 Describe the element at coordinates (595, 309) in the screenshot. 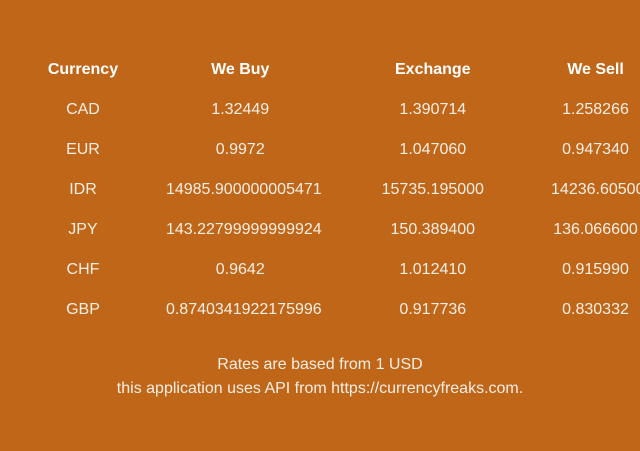

I see `sell-rate: 0.830332` at that location.